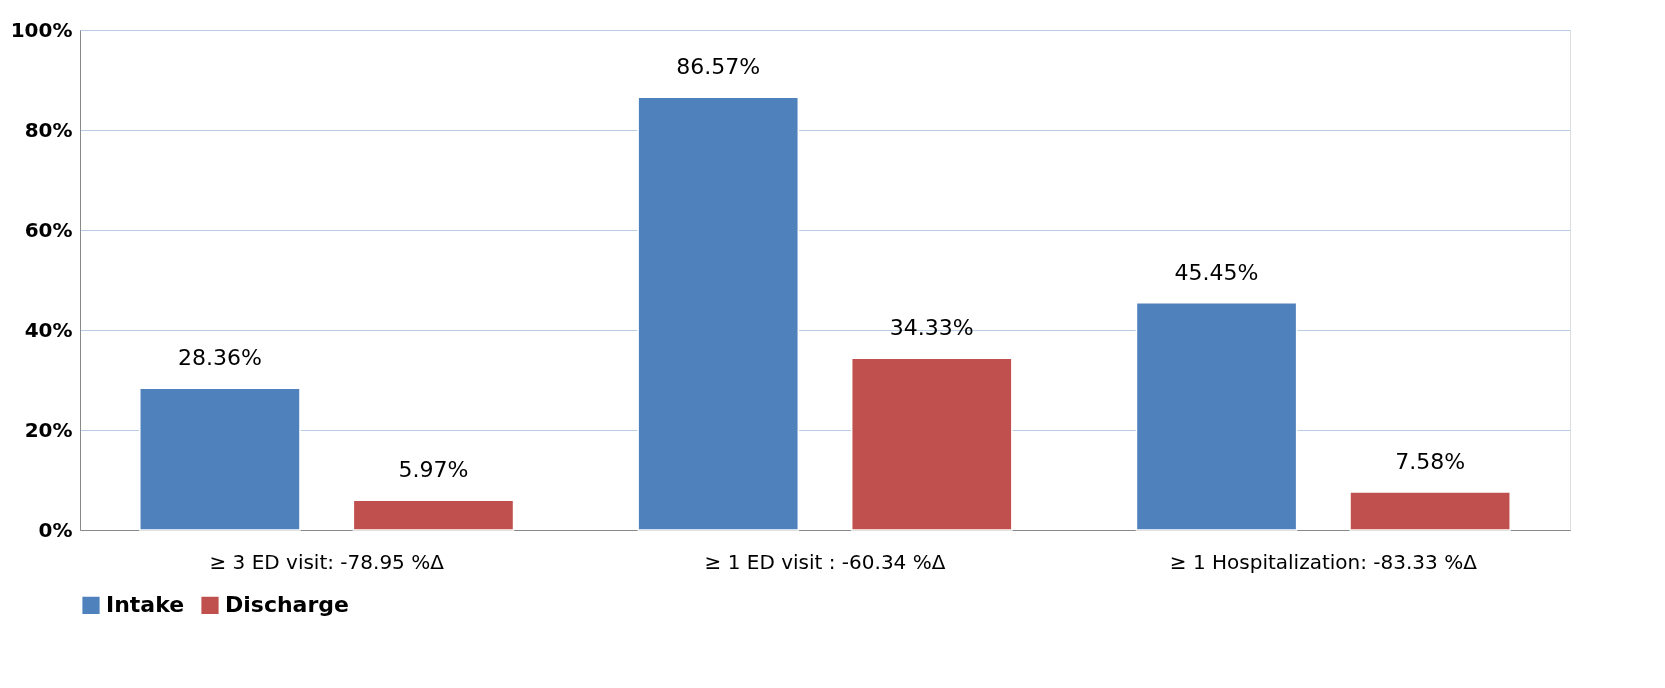 The height and width of the screenshot is (688, 1665). I want to click on data-label: 86.57%, so click(718, 67).